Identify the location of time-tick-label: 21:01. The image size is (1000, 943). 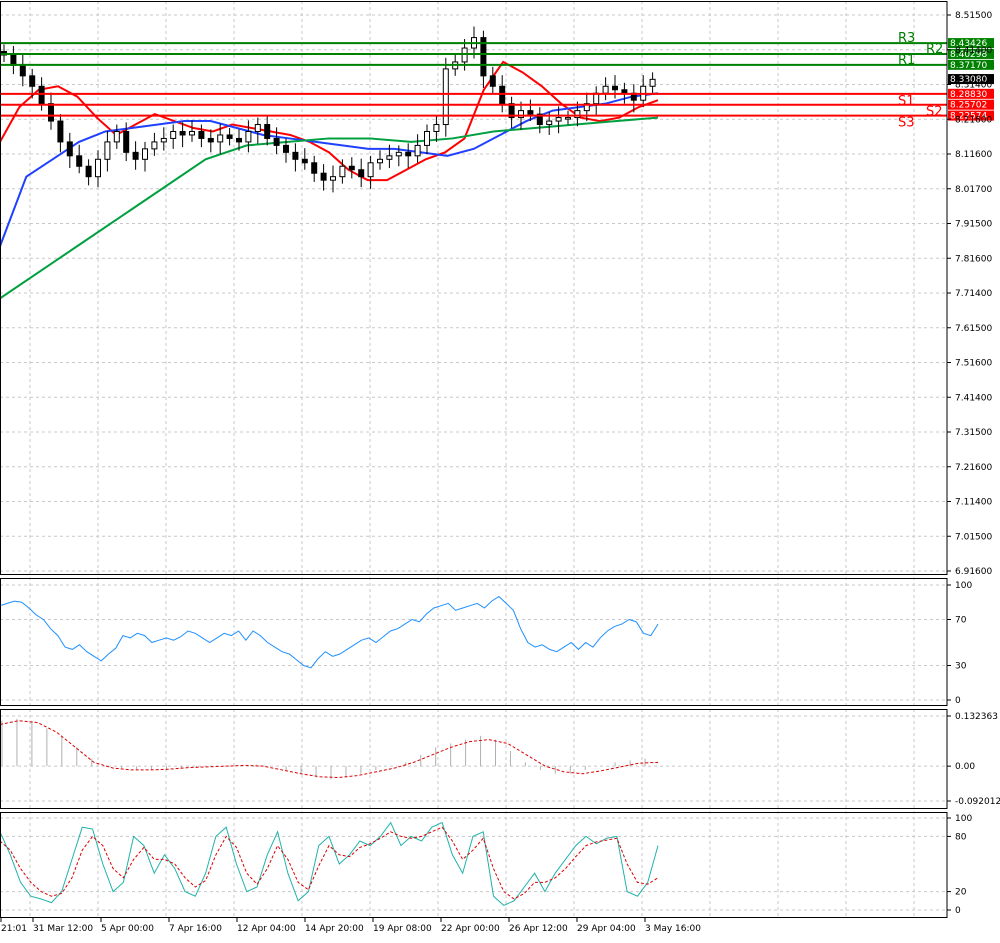
(14, 929).